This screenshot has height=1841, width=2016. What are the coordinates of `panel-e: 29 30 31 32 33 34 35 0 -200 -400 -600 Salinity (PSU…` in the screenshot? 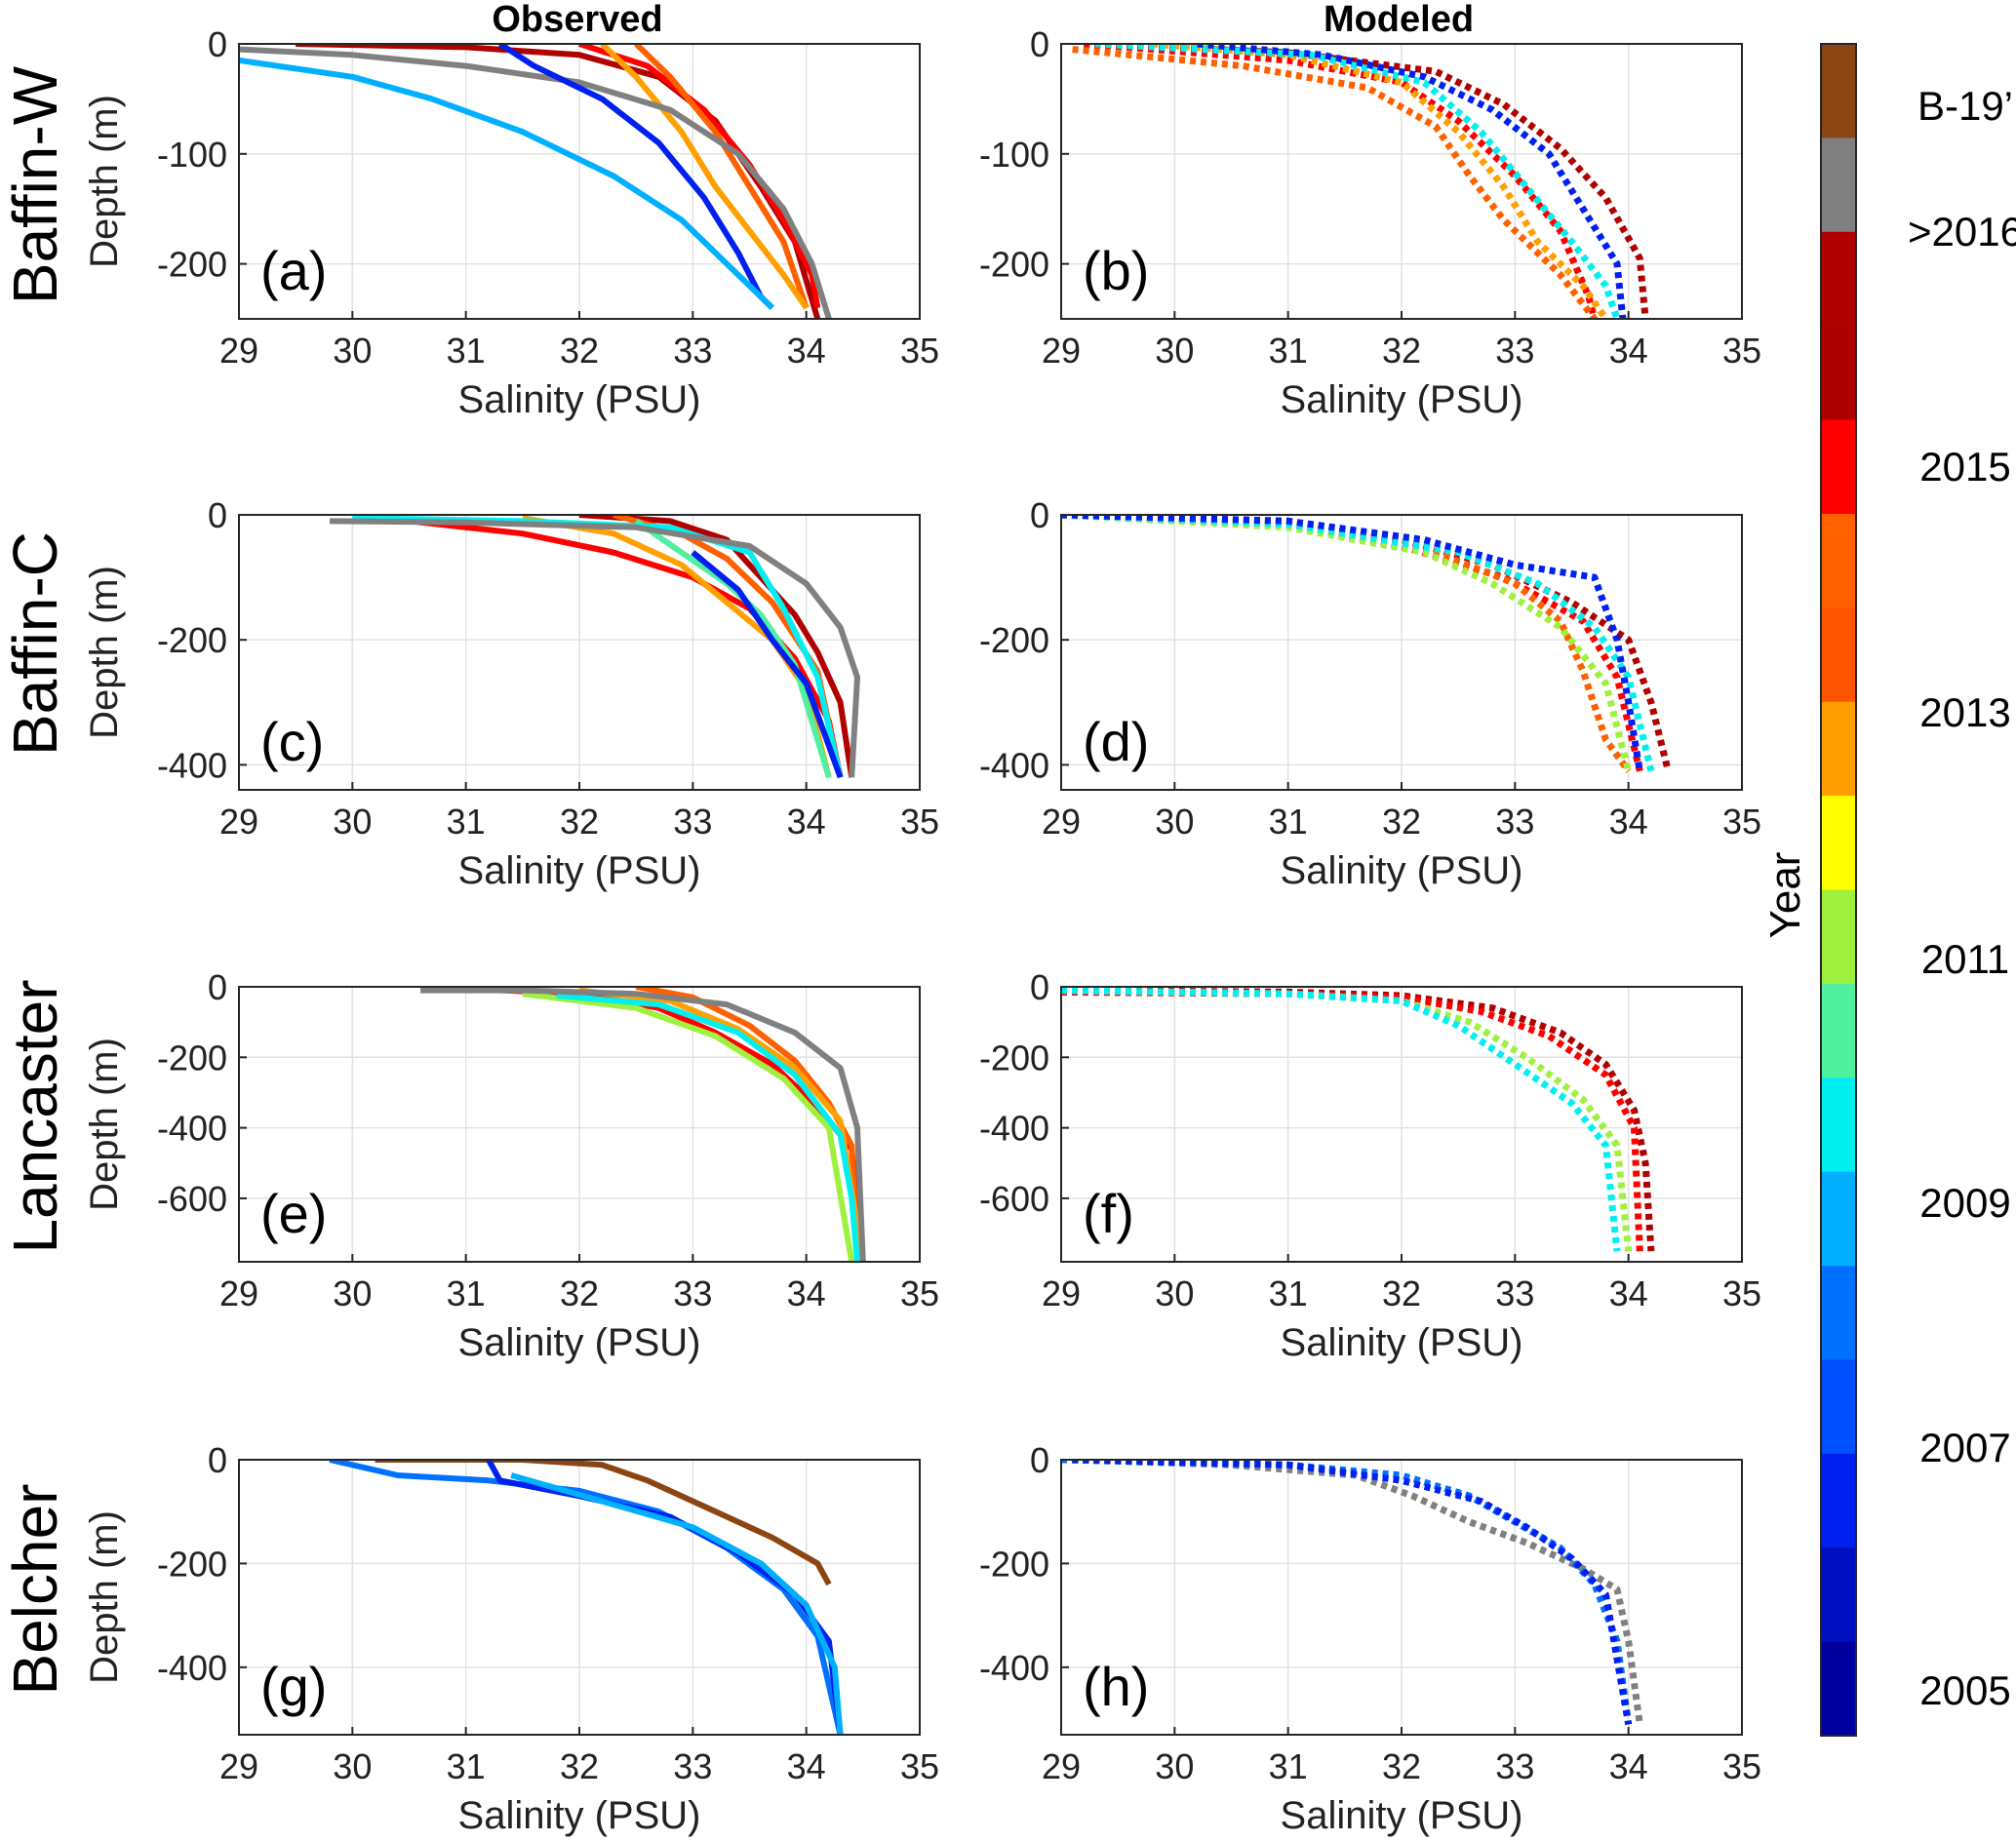 It's located at (511, 1165).